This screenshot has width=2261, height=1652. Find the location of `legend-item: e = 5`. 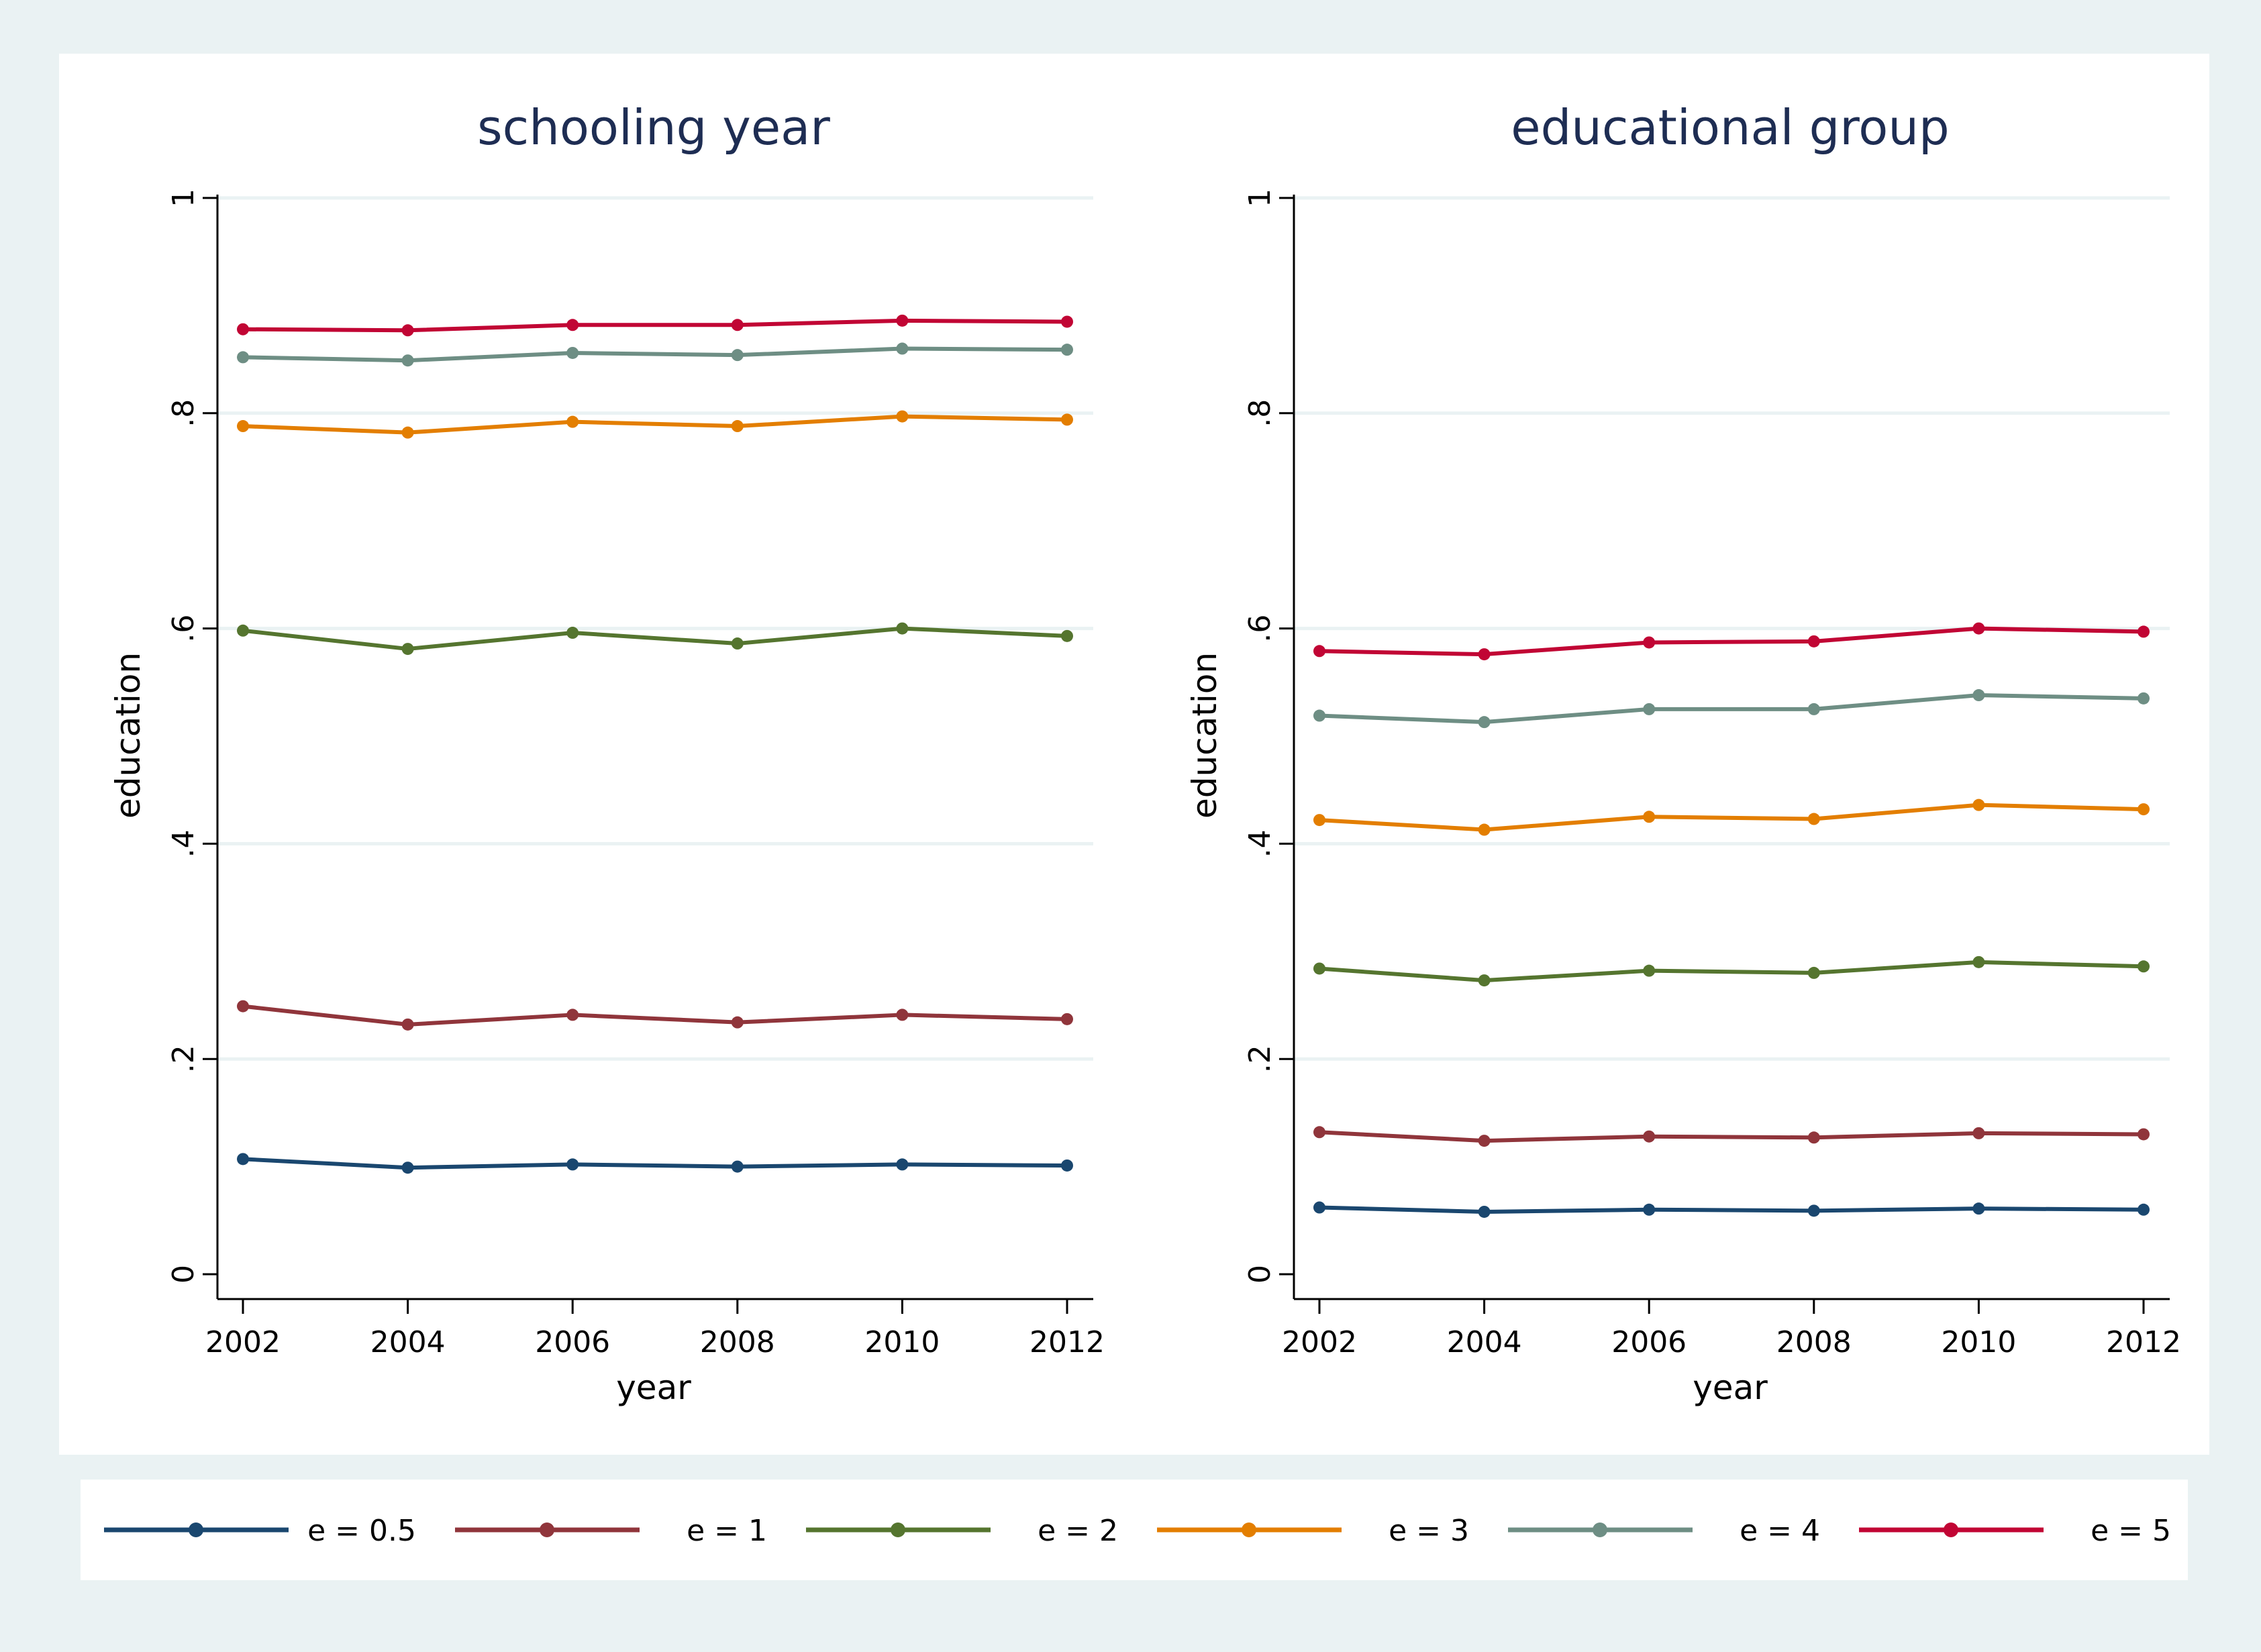

legend-item: e = 5 is located at coordinates (2015, 1531).